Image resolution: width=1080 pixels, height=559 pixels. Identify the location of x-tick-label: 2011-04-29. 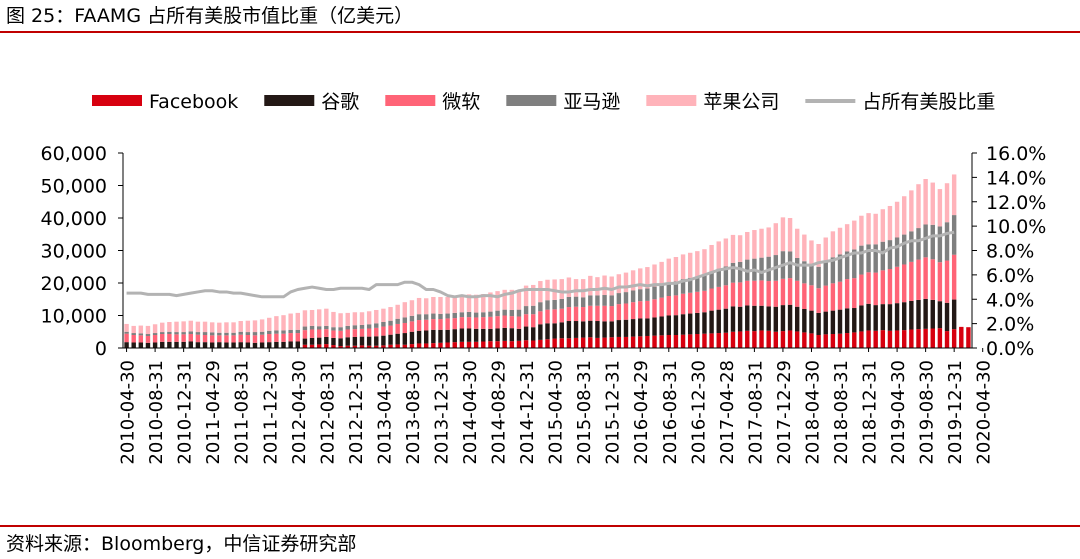
(213, 412).